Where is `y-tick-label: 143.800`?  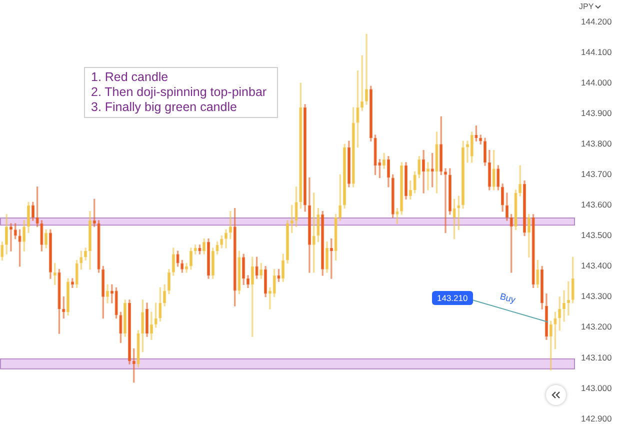 y-tick-label: 143.800 is located at coordinates (596, 143).